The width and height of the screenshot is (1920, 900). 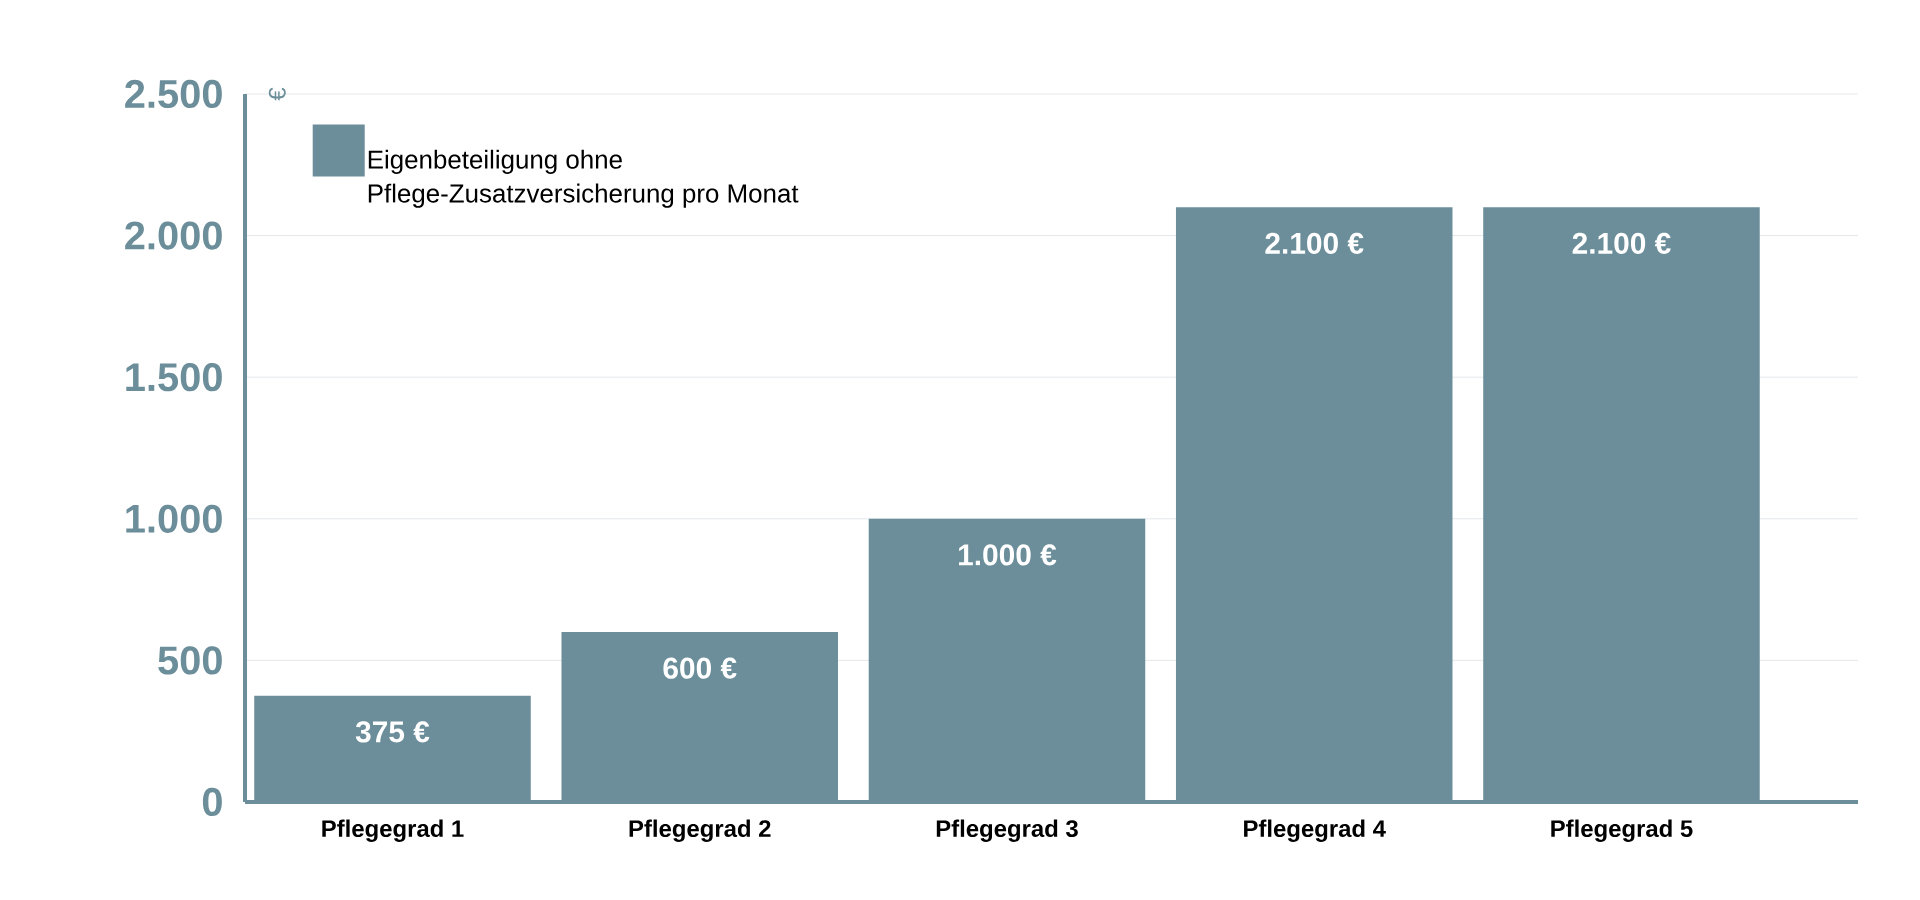 I want to click on y-tick-label: 500, so click(x=190, y=660).